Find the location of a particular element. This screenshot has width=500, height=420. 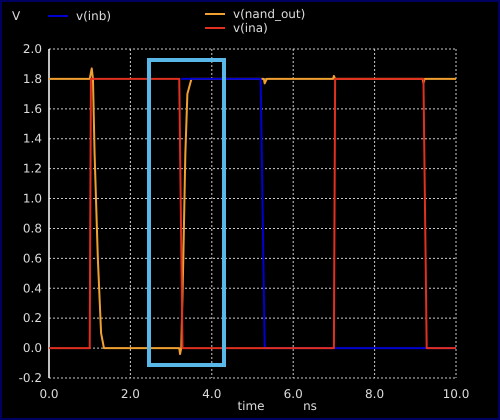

legend-label: v(nand_out) is located at coordinates (269, 14).